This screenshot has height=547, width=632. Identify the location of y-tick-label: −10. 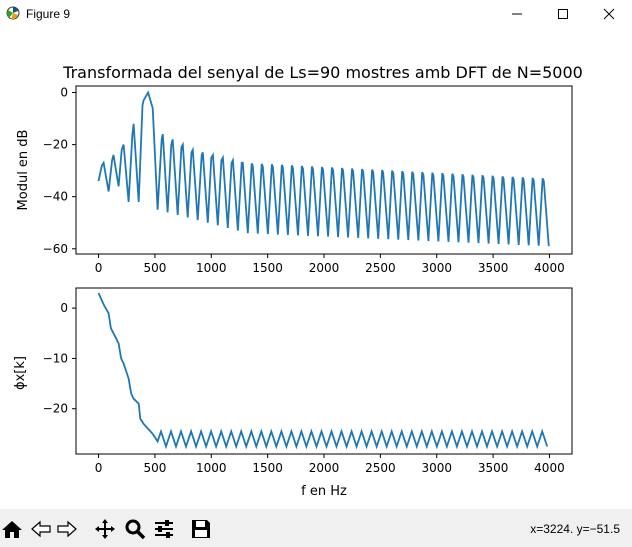
(55, 358).